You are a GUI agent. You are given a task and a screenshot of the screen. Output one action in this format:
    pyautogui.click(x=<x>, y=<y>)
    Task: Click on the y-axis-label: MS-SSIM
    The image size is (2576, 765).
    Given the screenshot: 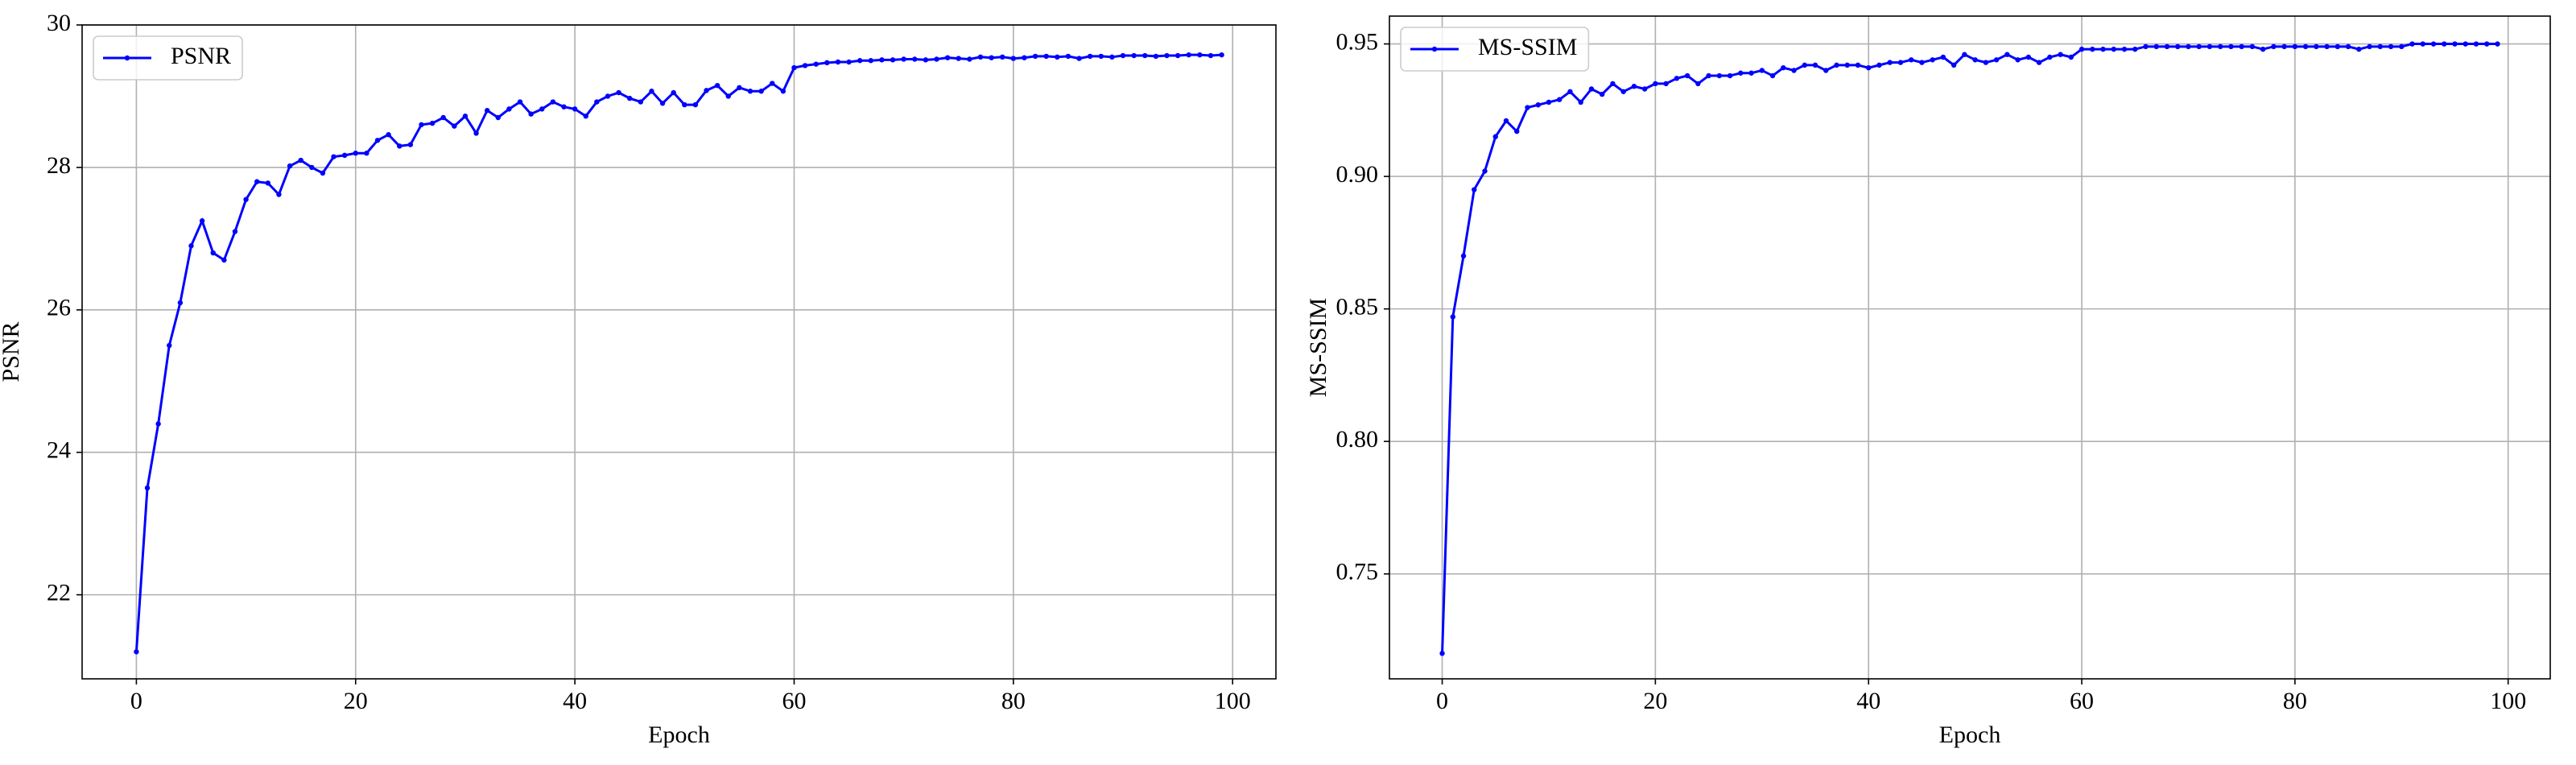 What is the action you would take?
    pyautogui.click(x=1318, y=347)
    